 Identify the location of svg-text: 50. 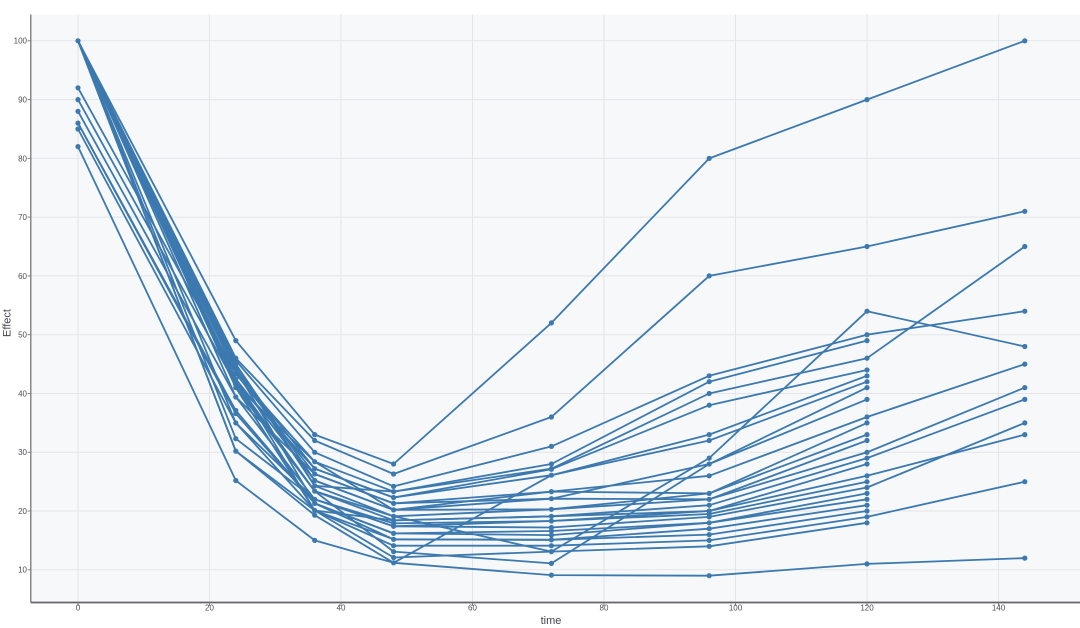
(22, 335).